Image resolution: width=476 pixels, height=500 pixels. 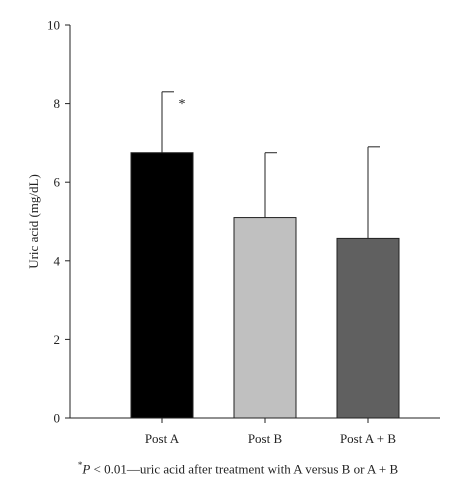 I want to click on y-tick-label: 2, so click(x=57, y=339).